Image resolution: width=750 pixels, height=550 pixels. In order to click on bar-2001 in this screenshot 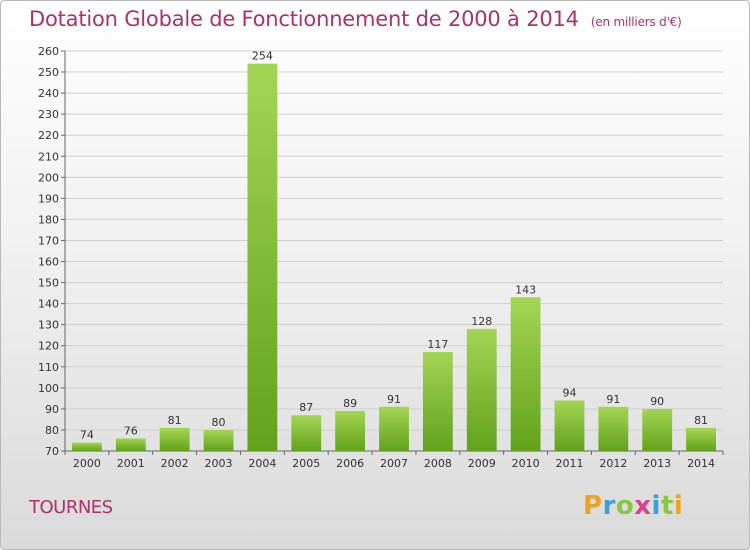, I will do `click(130, 444)`.